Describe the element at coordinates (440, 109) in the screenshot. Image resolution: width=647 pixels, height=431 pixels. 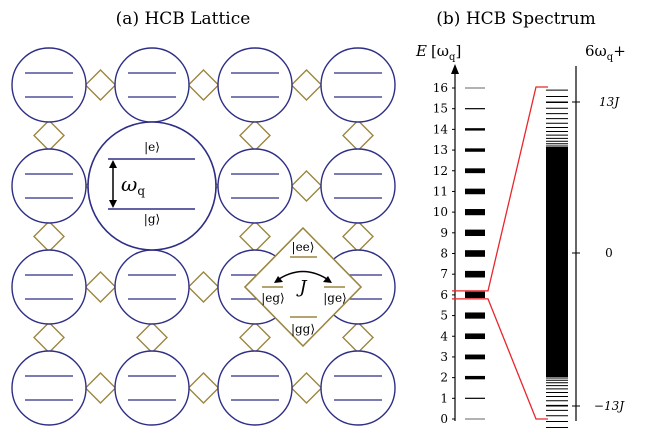
I see `tick-label: 15` at that location.